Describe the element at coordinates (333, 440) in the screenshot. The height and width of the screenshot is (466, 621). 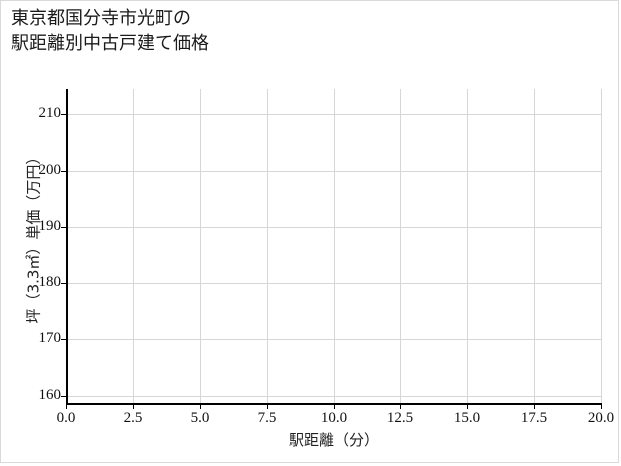
I see `x-axis-title: 駅距離（分）` at that location.